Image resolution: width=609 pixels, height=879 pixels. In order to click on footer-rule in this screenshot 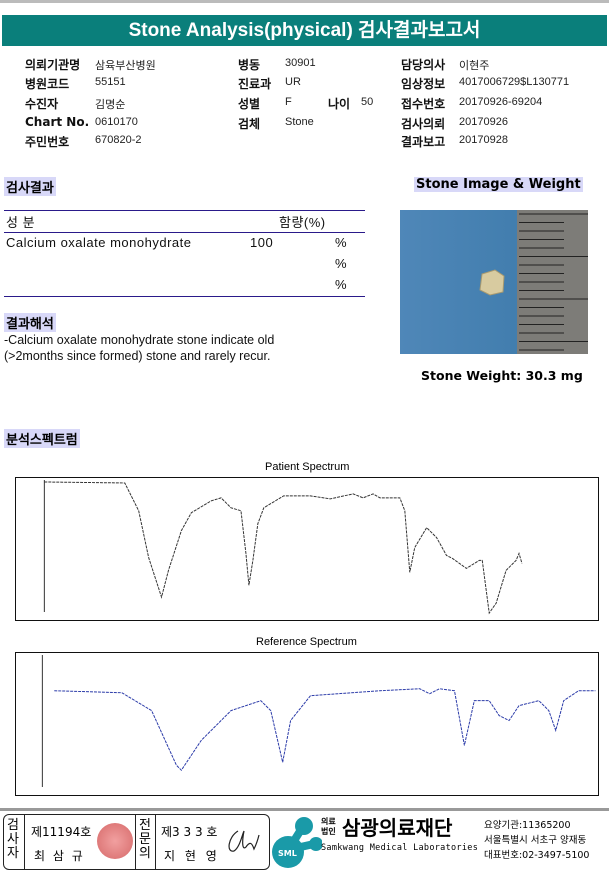, I will do `click(304, 809)`.